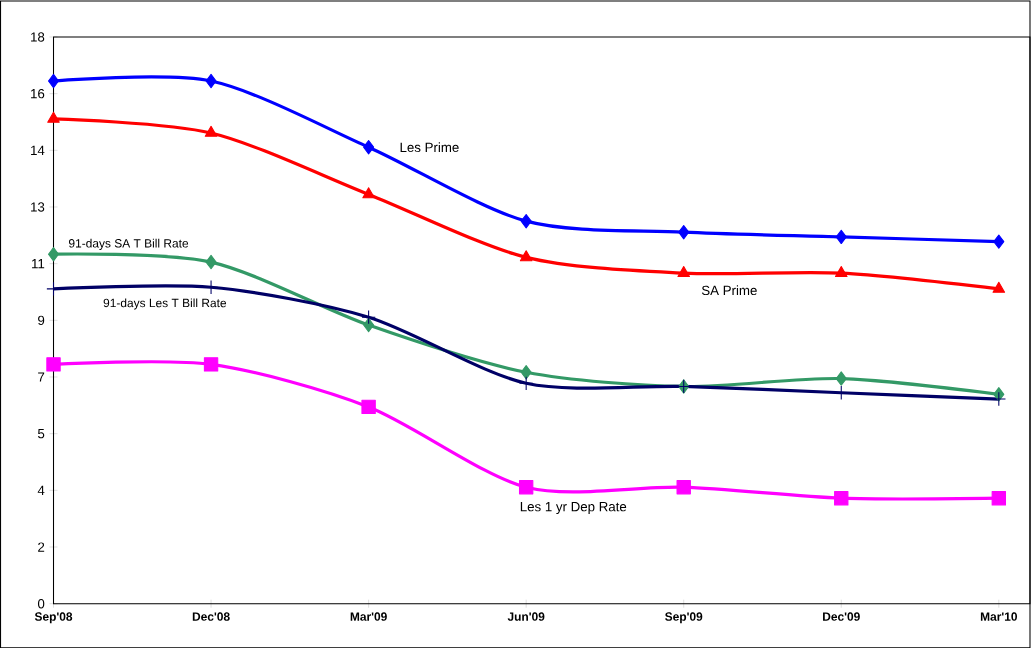 Image resolution: width=1031 pixels, height=648 pixels. I want to click on y-tick-label: 7, so click(41, 377).